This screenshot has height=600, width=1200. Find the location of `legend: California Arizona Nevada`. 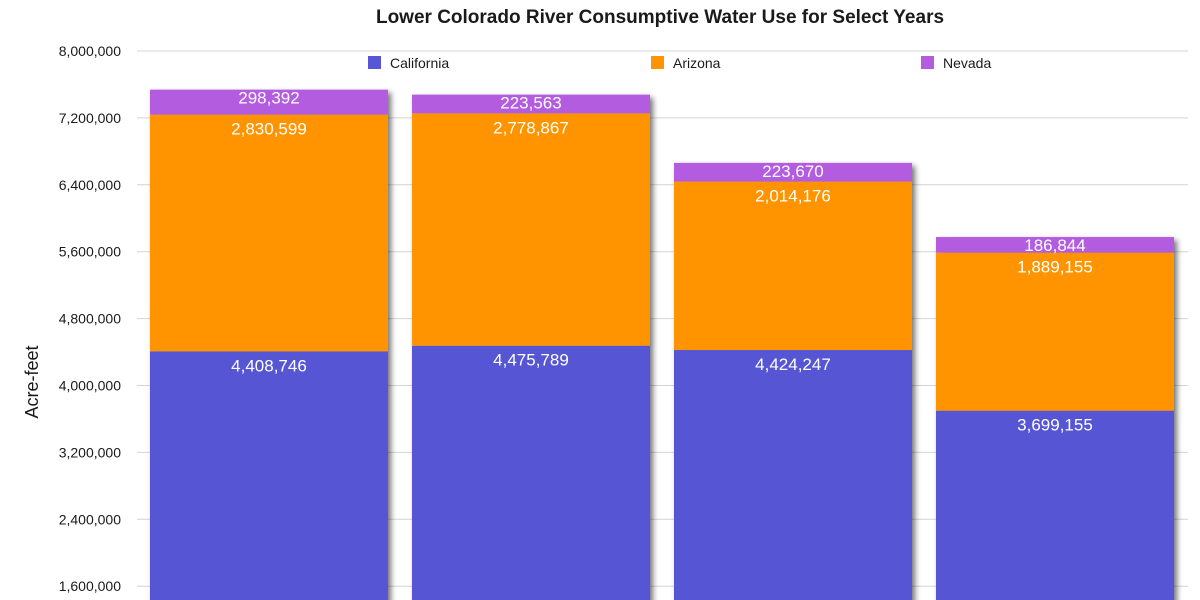

legend: California Arizona Nevada is located at coordinates (679, 63).